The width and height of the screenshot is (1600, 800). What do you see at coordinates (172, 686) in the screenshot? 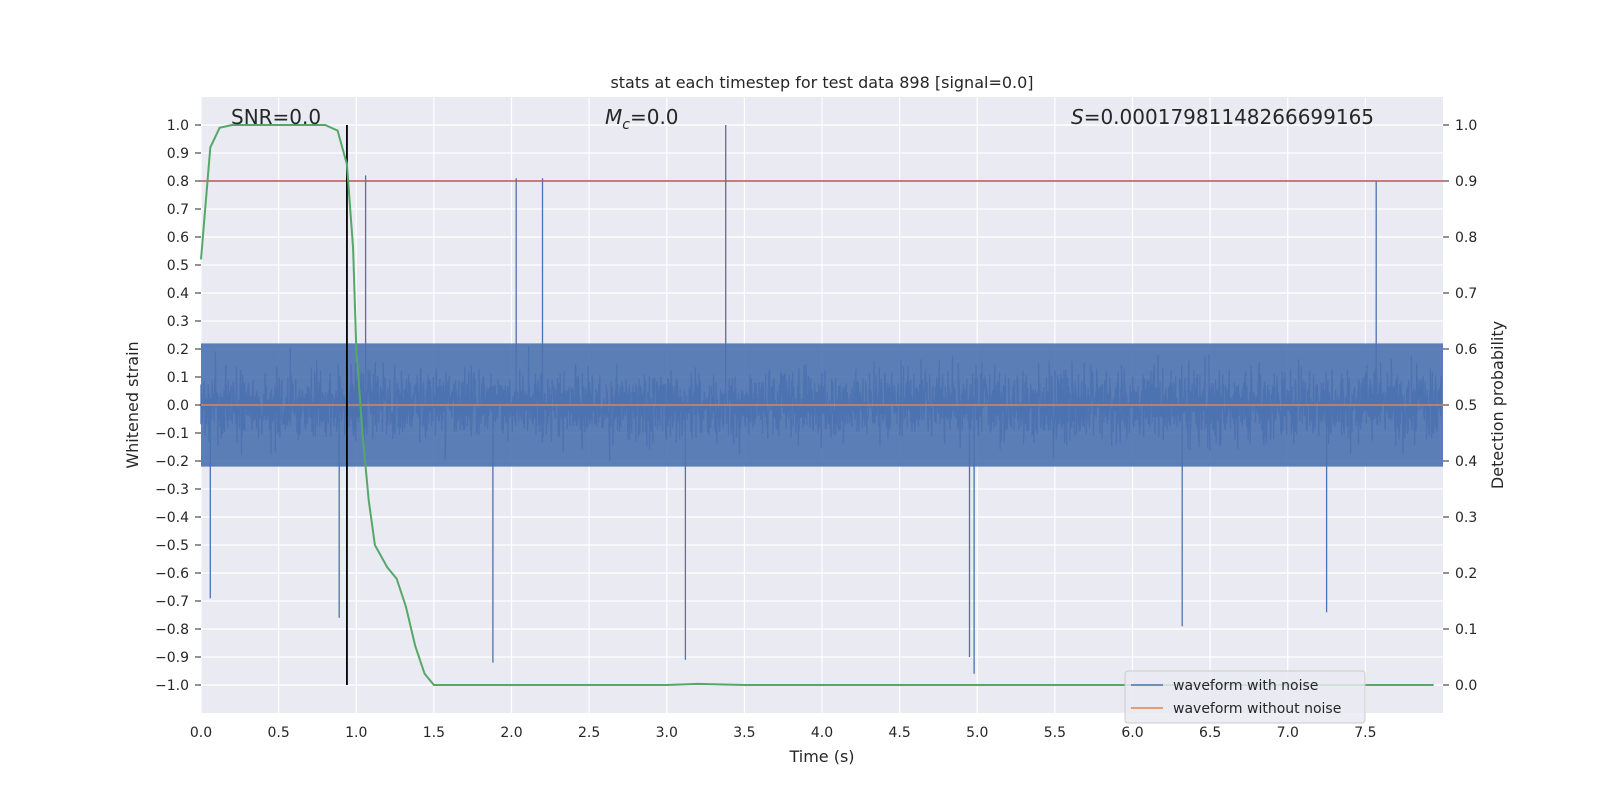
I see `y-tick-label: −1.0` at bounding box center [172, 686].